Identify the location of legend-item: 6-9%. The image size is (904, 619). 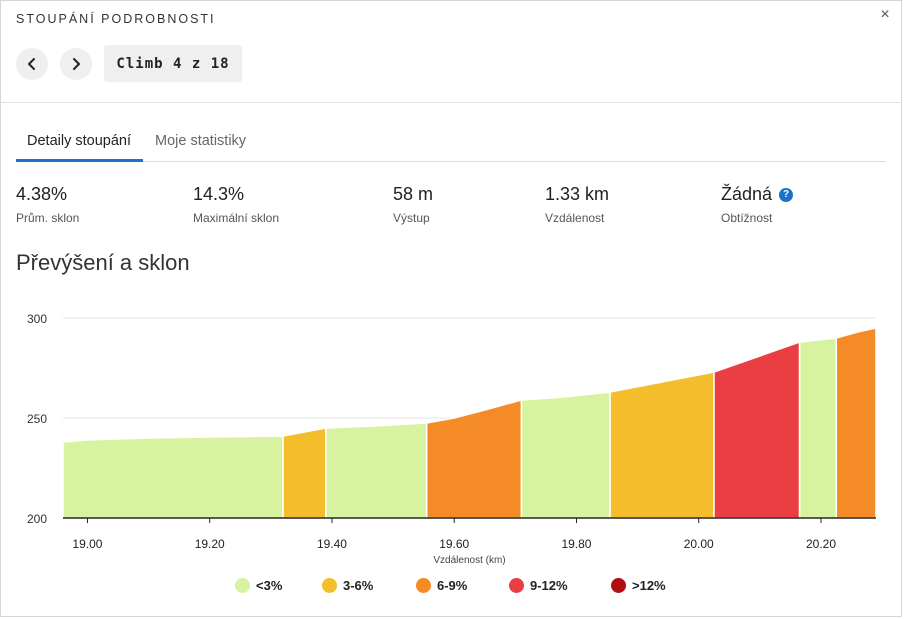
(441, 585).